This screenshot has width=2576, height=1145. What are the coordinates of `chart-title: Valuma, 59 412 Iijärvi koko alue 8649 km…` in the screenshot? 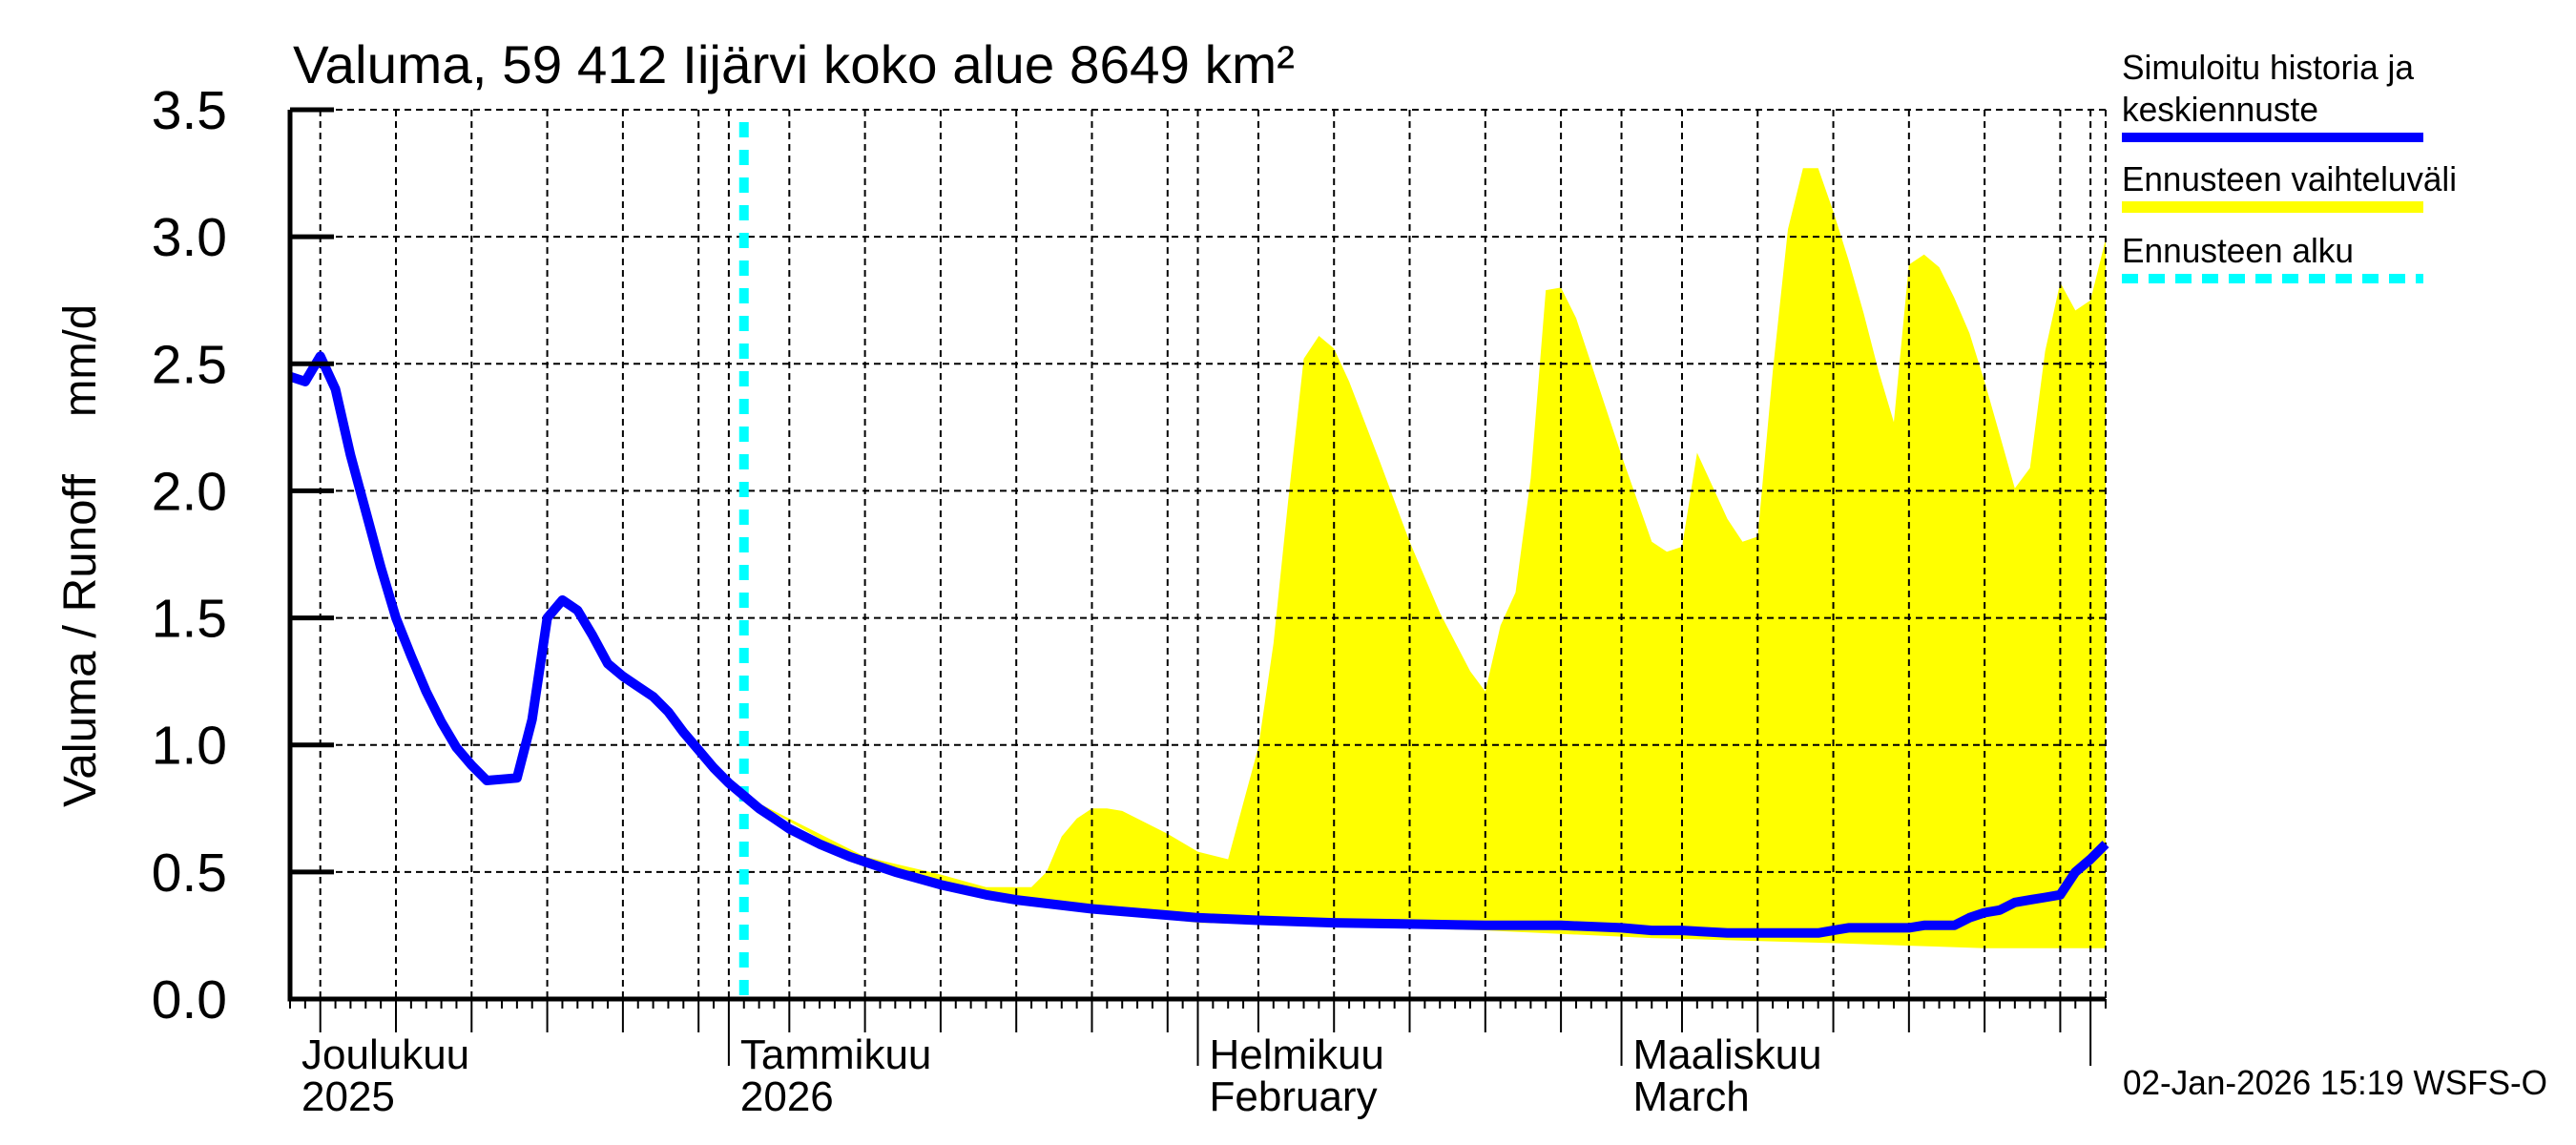 It's located at (794, 64).